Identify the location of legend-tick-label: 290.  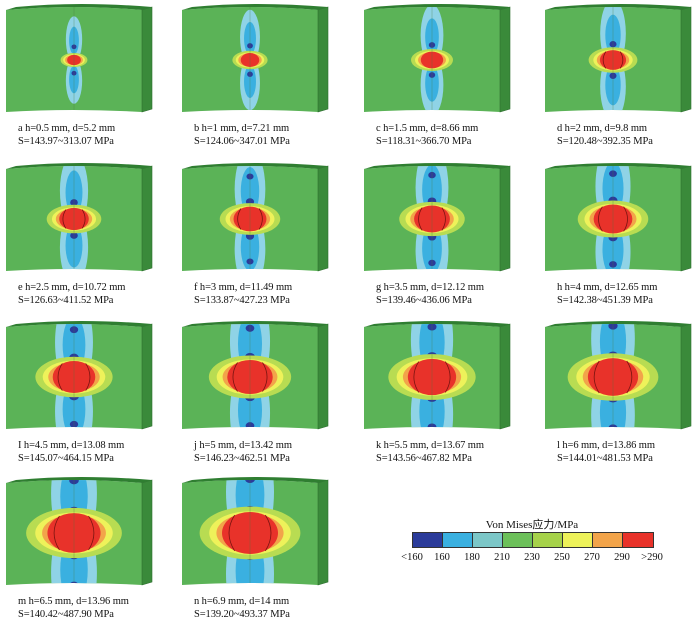
(622, 557).